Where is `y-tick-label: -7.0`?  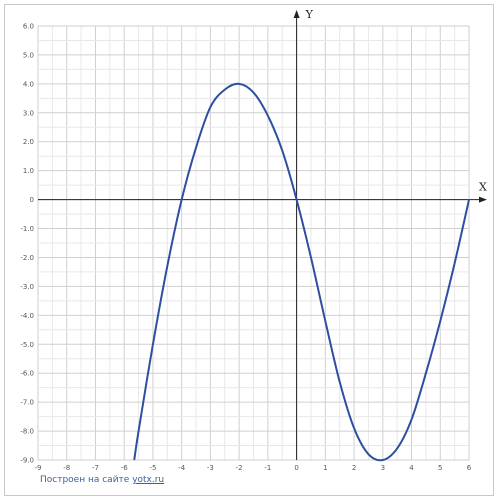
y-tick-label: -7.0 is located at coordinates (27, 403).